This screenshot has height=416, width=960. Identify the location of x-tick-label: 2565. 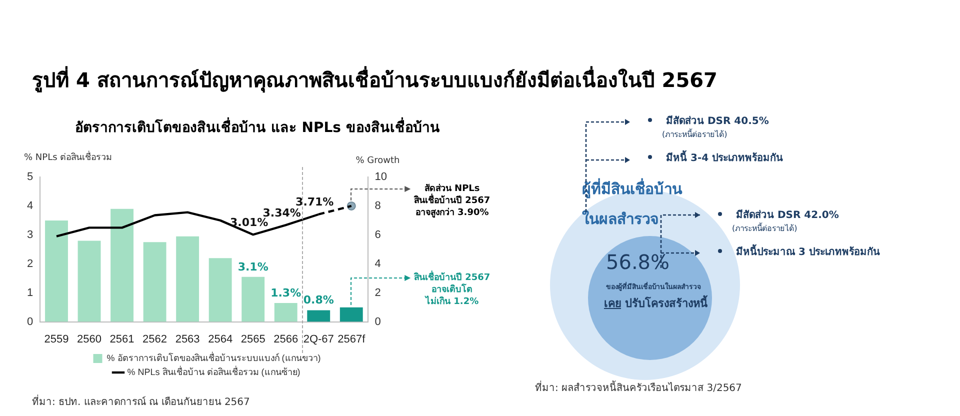
(253, 339).